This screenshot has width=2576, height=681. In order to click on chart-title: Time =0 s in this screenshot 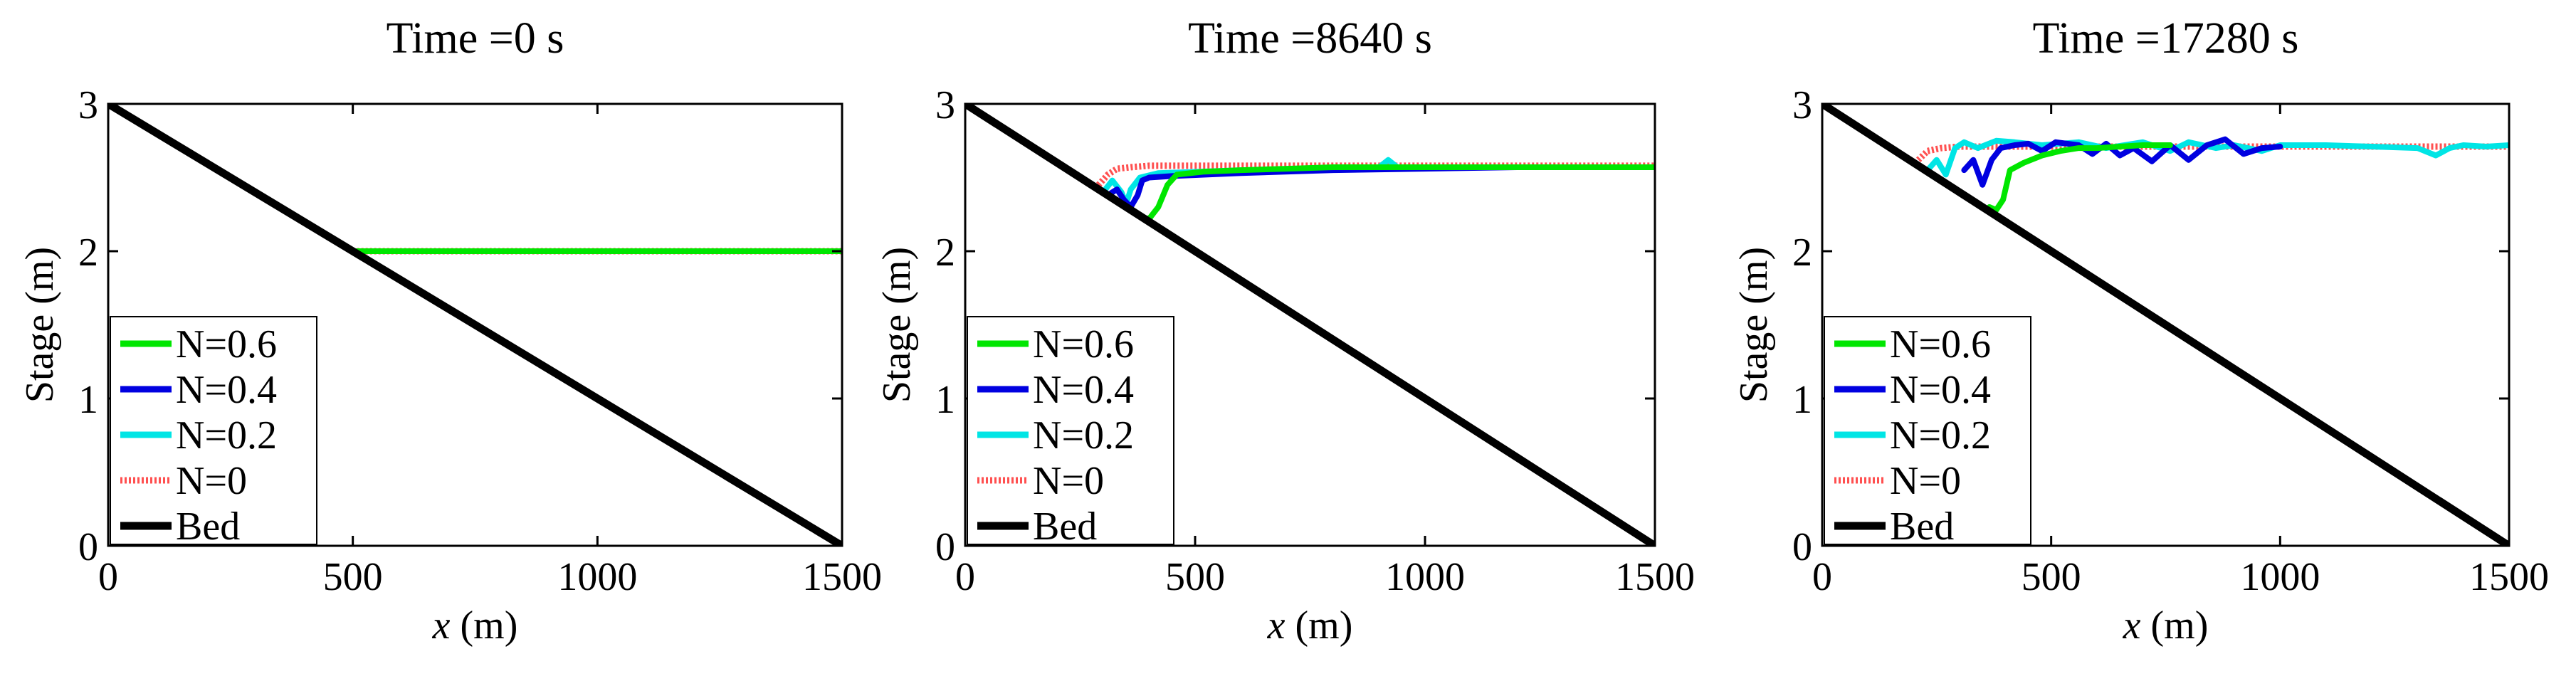, I will do `click(476, 39)`.